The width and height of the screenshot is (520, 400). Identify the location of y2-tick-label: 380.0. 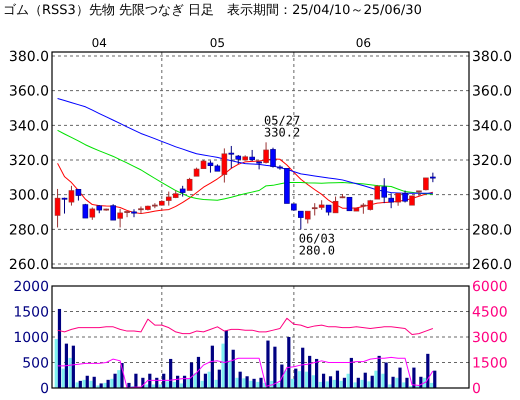
(492, 56).